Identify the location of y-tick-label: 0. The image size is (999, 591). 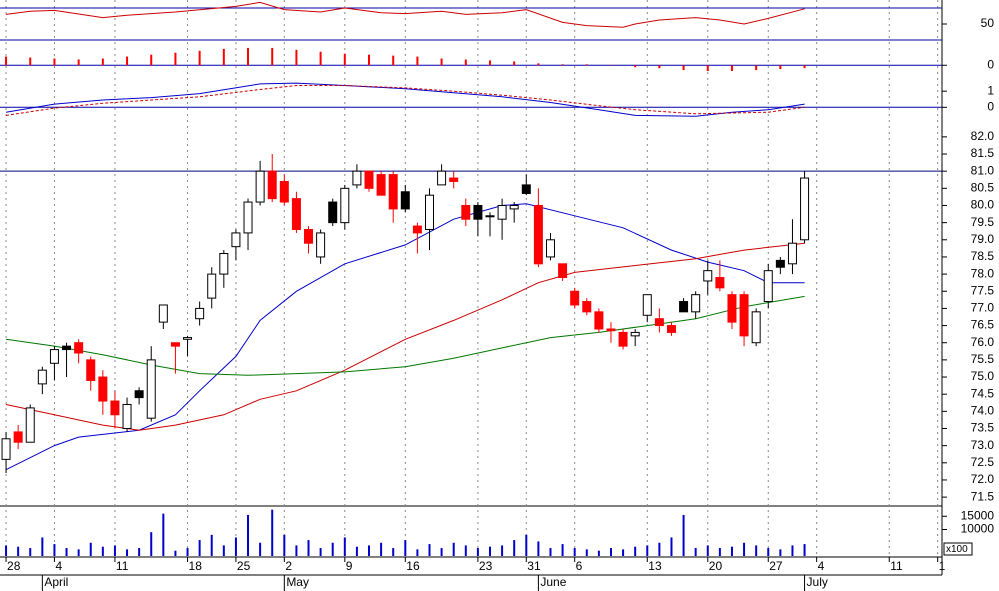
(990, 106).